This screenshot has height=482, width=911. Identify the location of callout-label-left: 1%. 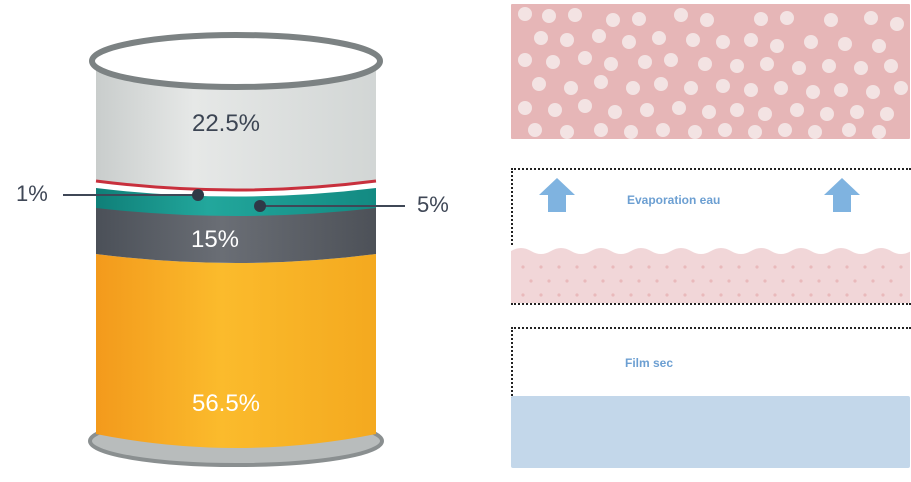
(32, 193).